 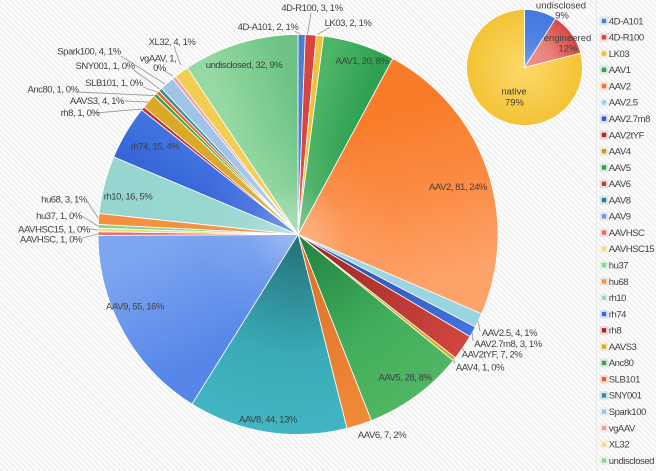 What do you see at coordinates (625, 396) in the screenshot?
I see `svg-text: SNY001` at bounding box center [625, 396].